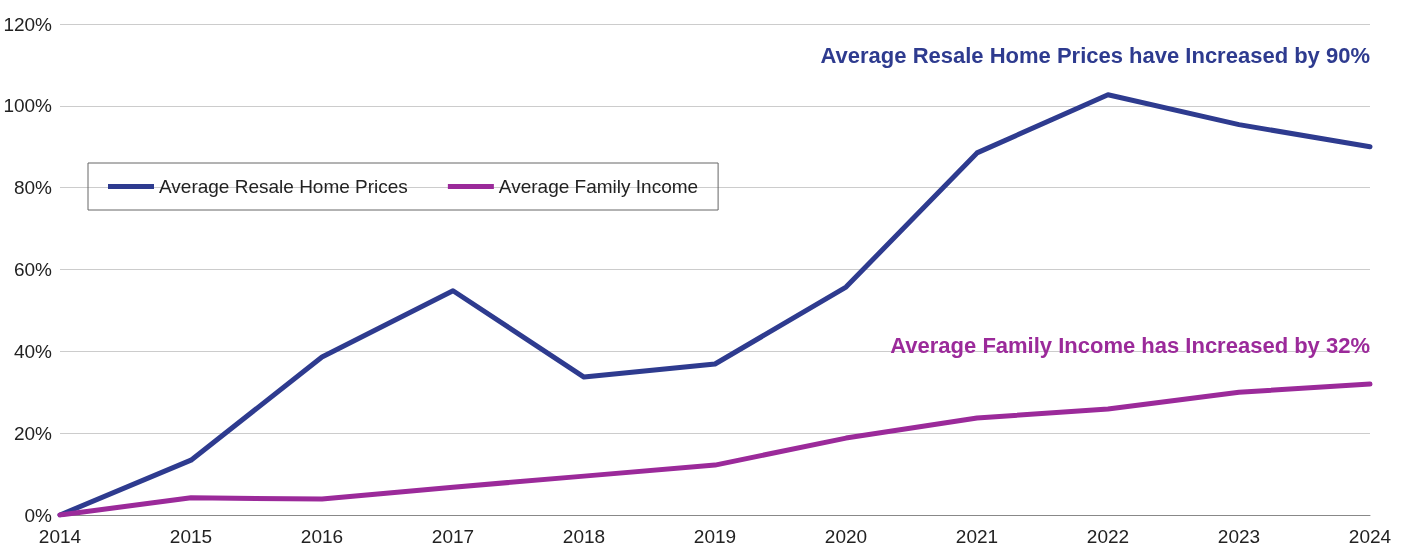 This screenshot has width=1403, height=559. What do you see at coordinates (33, 433) in the screenshot?
I see `y-tick-label: 20%` at bounding box center [33, 433].